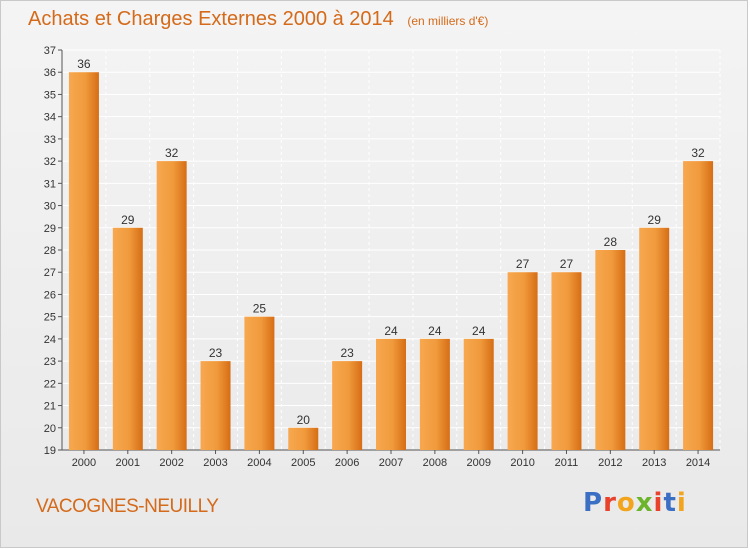 Image resolution: width=750 pixels, height=550 pixels. Describe the element at coordinates (50, 318) in the screenshot. I see `y-tick-label: 25` at that location.